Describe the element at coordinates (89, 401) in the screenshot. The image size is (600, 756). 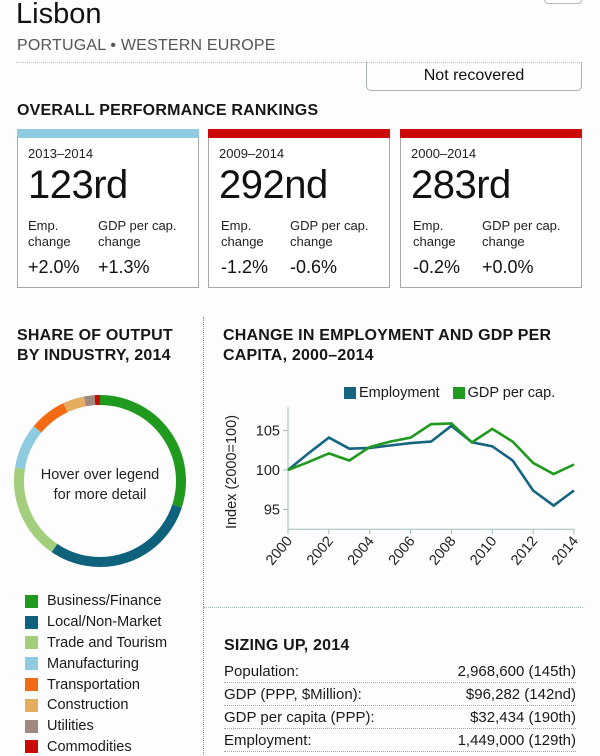
I see `donut-slice-utilities` at that location.